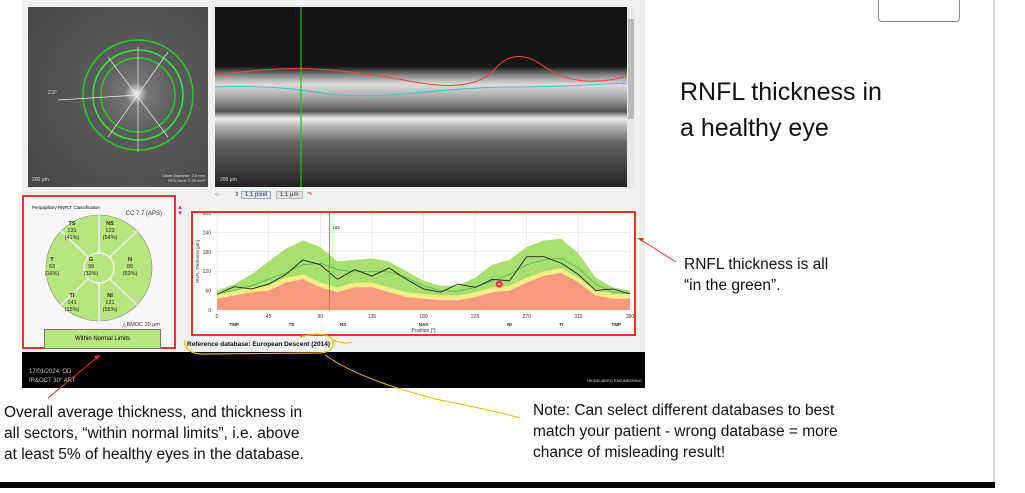 The width and height of the screenshot is (1025, 493). Describe the element at coordinates (509, 324) in the screenshot. I see `sector-label: NI` at that location.